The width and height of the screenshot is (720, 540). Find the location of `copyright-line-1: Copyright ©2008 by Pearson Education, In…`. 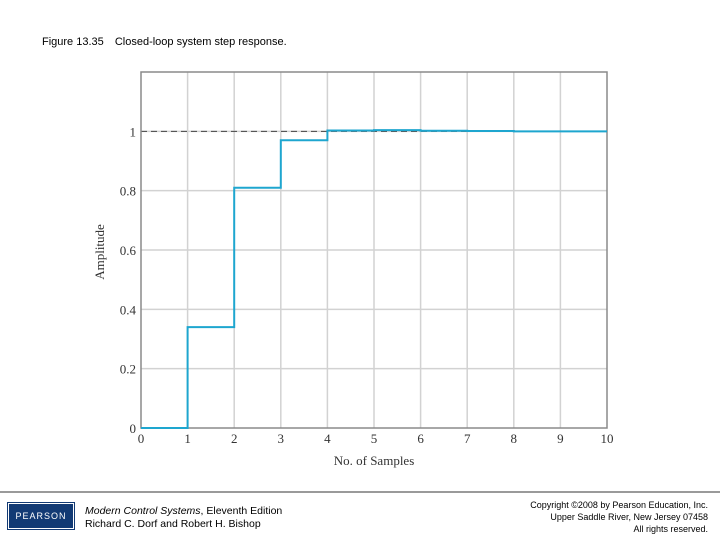

copyright-line-1: Copyright ©2008 by Pearson Education, In… is located at coordinates (619, 505).